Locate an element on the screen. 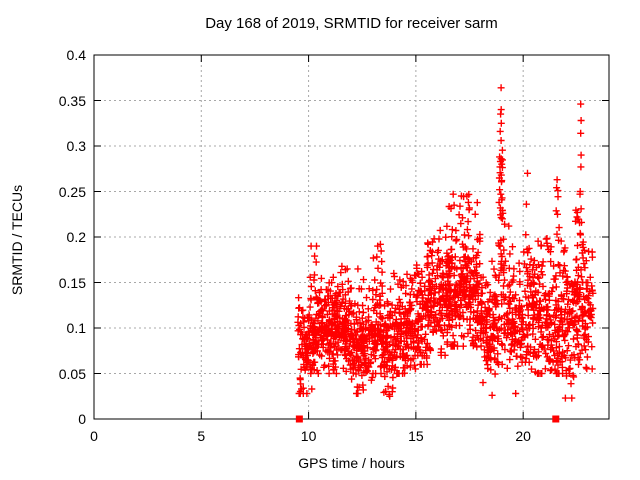 The width and height of the screenshot is (640, 480). y-tick-label: 0.15 is located at coordinates (72, 282).